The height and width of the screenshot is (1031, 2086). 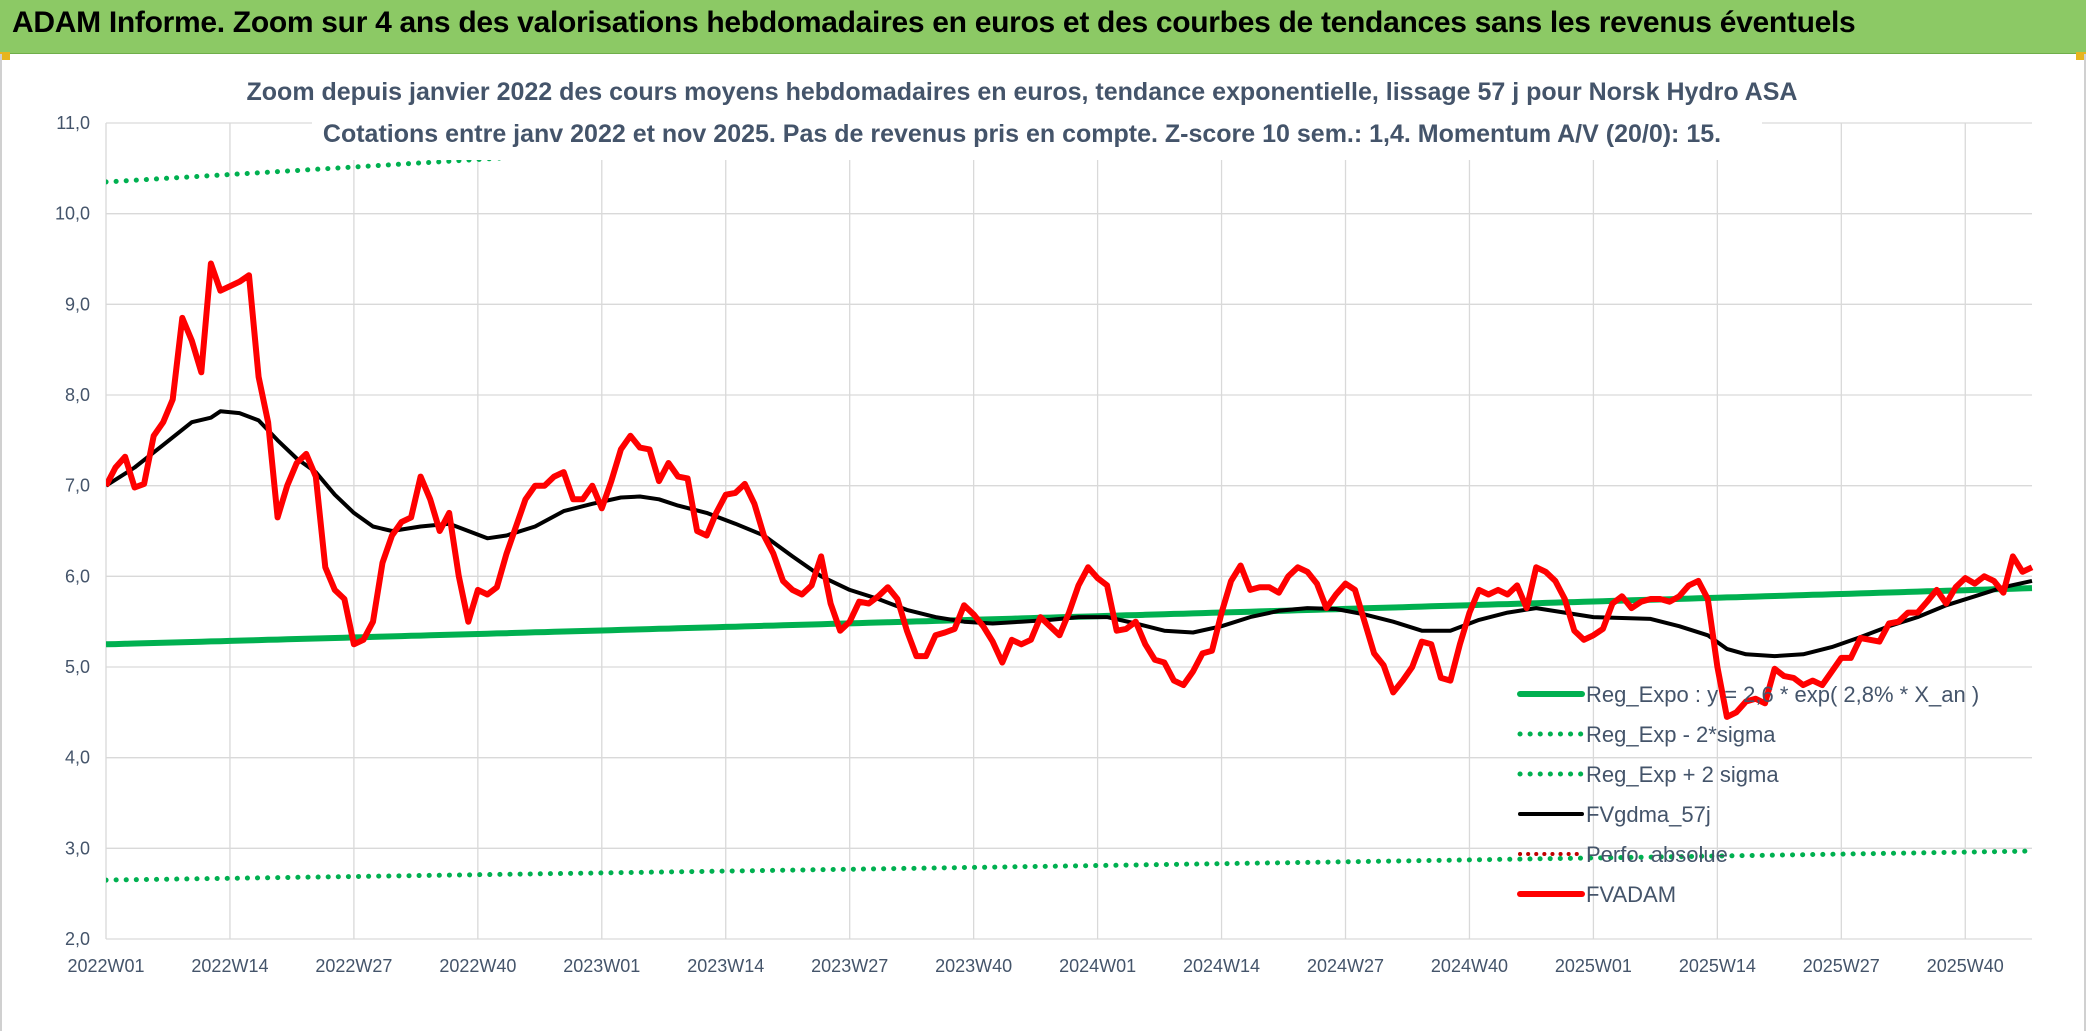 I want to click on x-tick-label: 2022W01, so click(x=105, y=966).